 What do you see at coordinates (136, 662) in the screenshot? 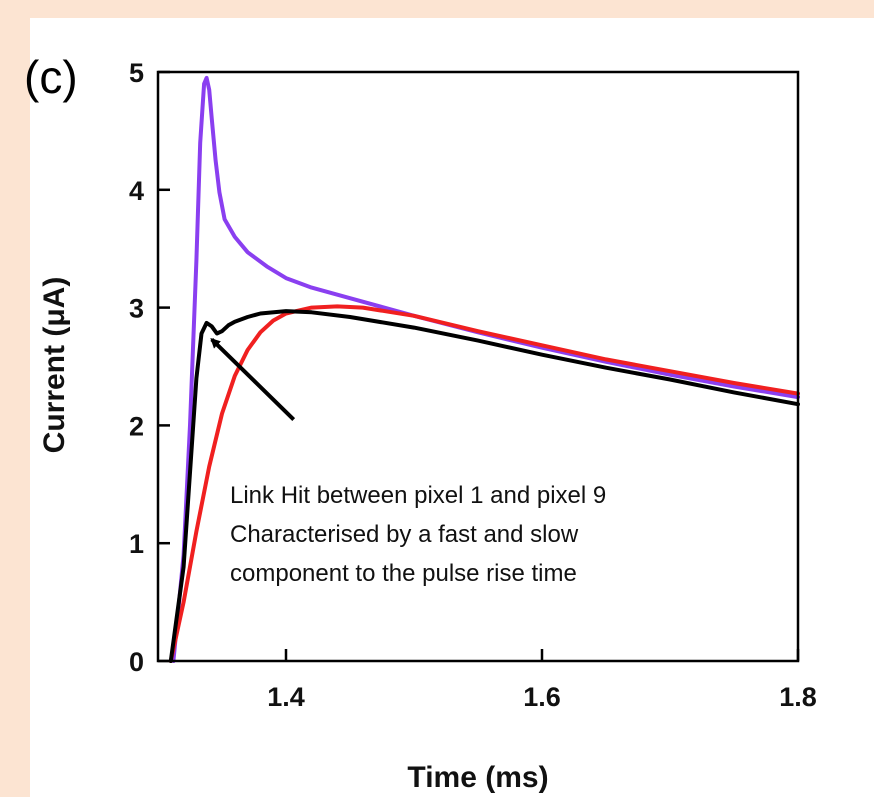
I see `y-tick-label: 0` at bounding box center [136, 662].